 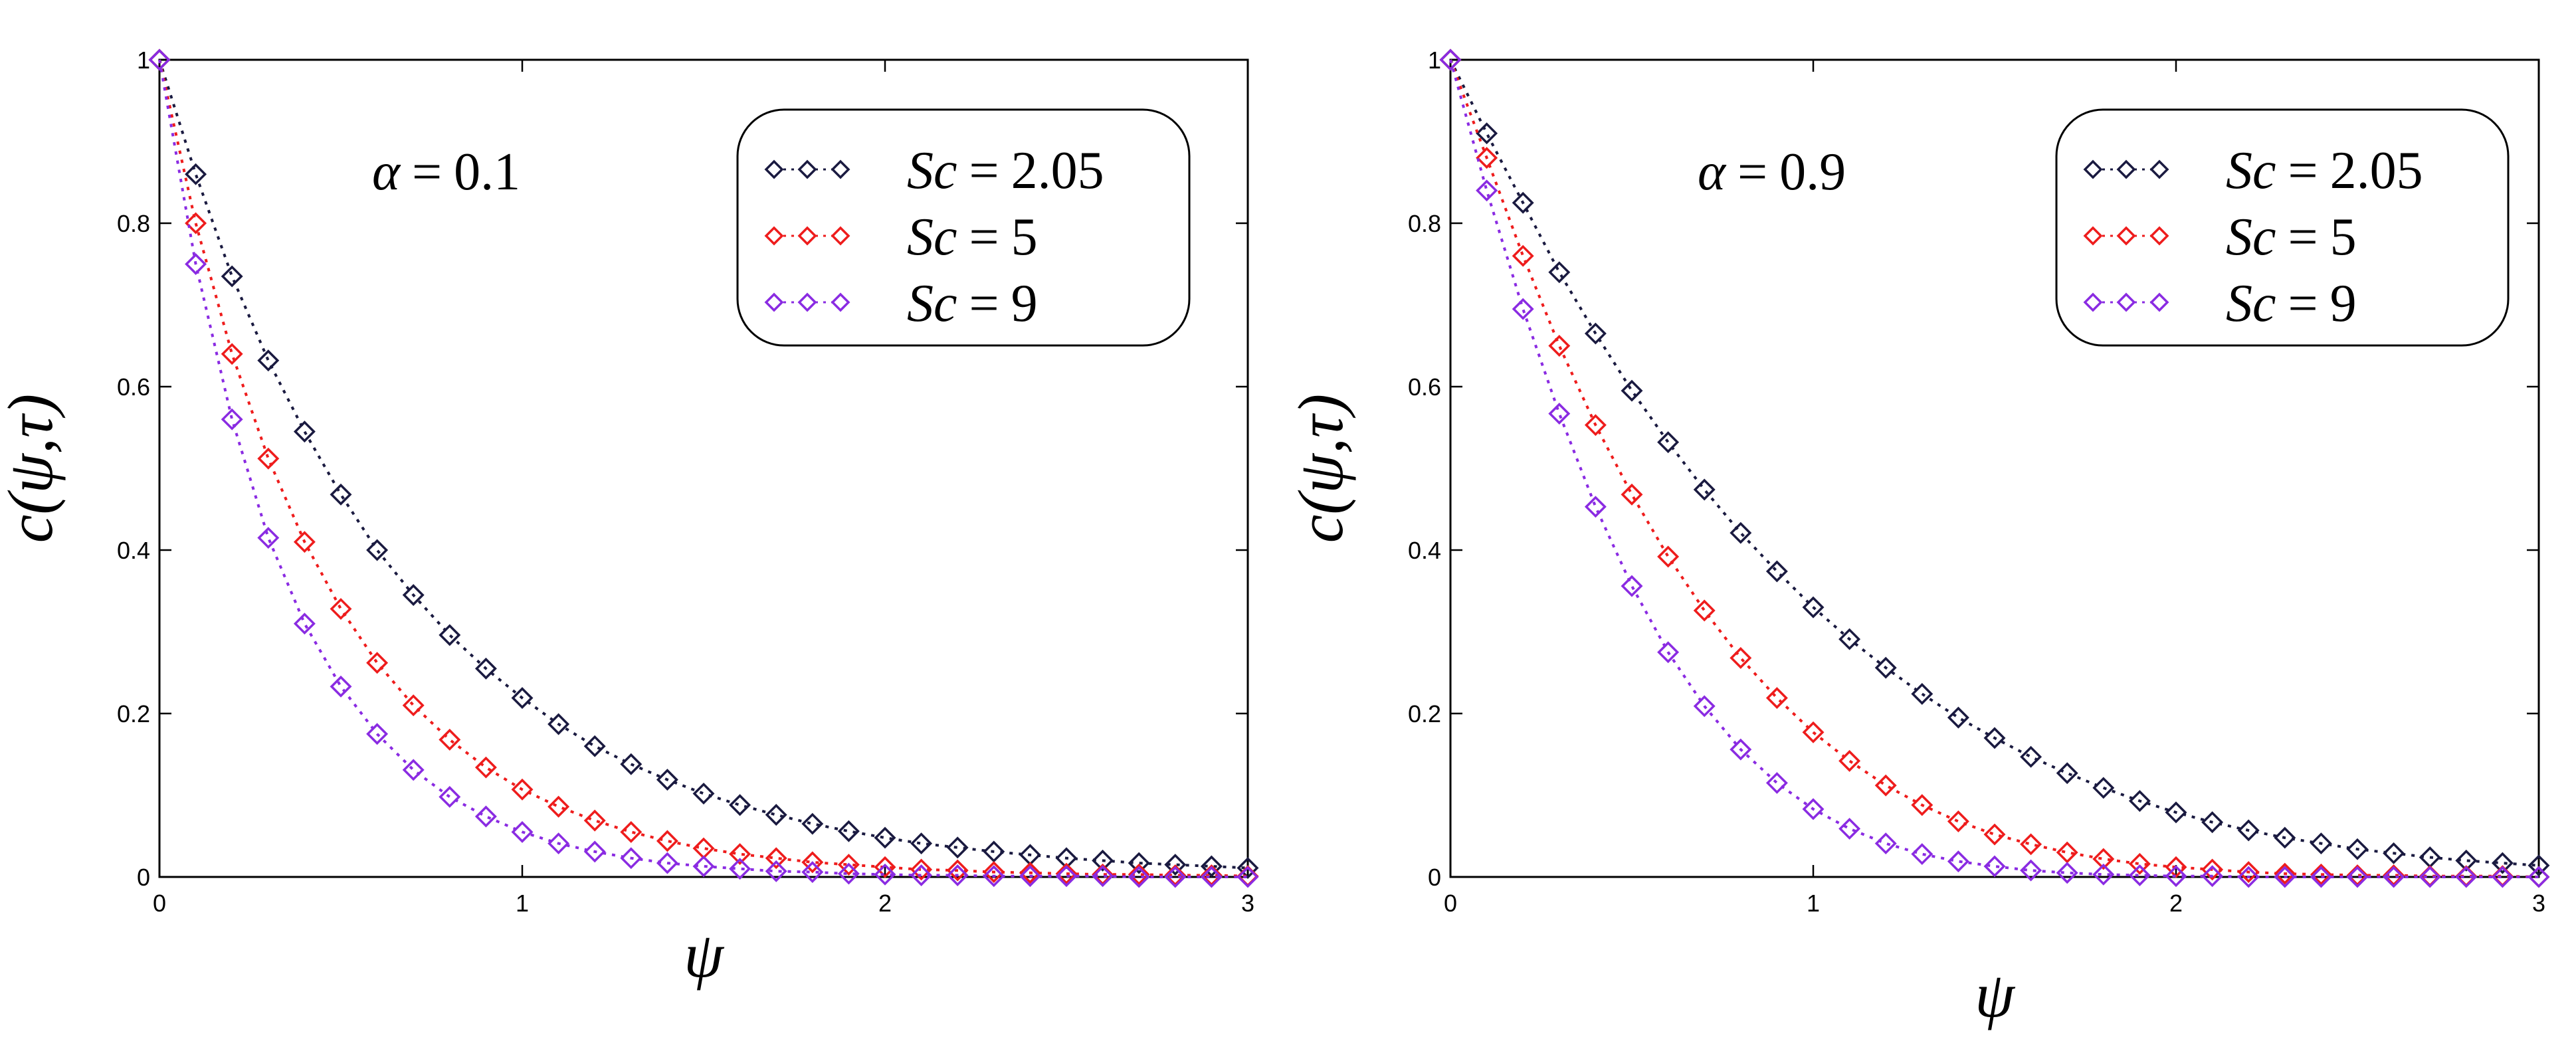 I want to click on legend-equals: =, so click(x=2303, y=303).